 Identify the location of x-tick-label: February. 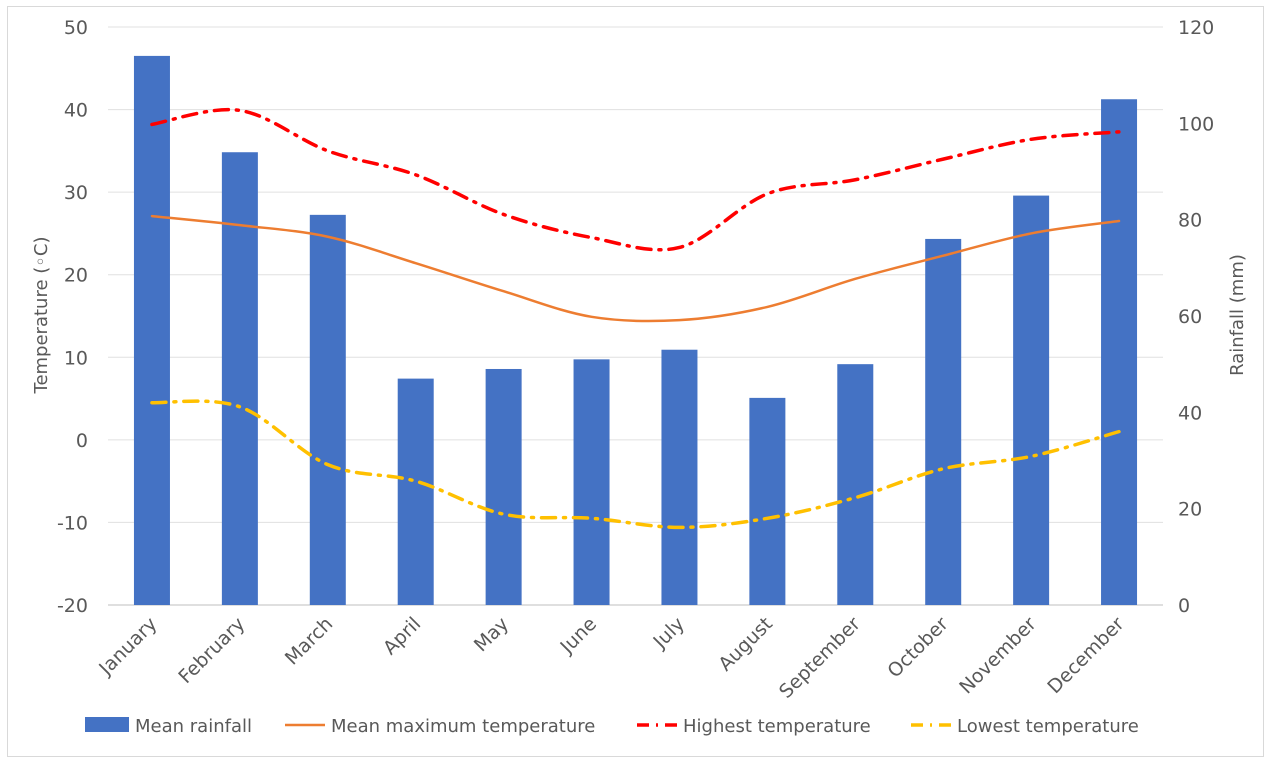
(211, 650).